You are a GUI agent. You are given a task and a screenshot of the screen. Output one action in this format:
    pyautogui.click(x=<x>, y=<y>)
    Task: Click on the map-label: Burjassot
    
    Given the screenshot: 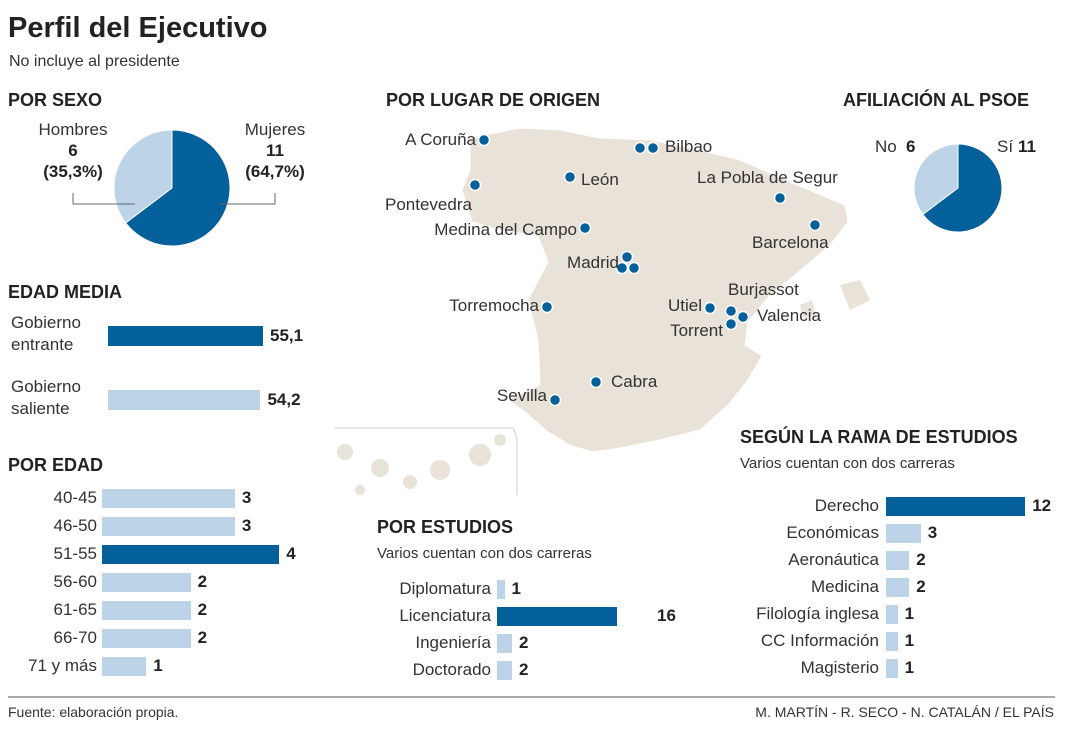 What is the action you would take?
    pyautogui.click(x=763, y=289)
    